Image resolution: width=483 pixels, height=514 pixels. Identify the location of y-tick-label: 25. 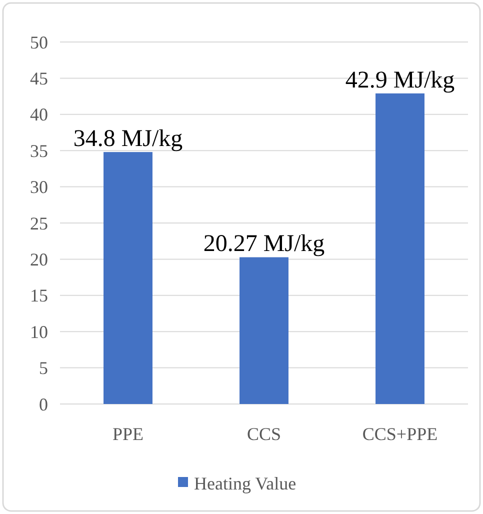
(39, 223).